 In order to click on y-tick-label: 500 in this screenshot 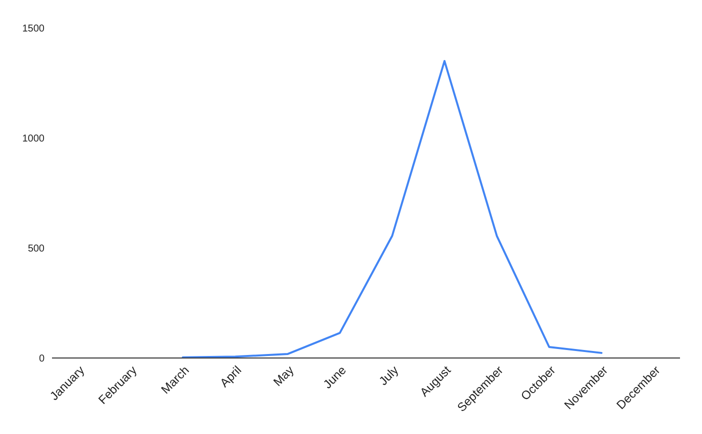, I will do `click(36, 249)`.